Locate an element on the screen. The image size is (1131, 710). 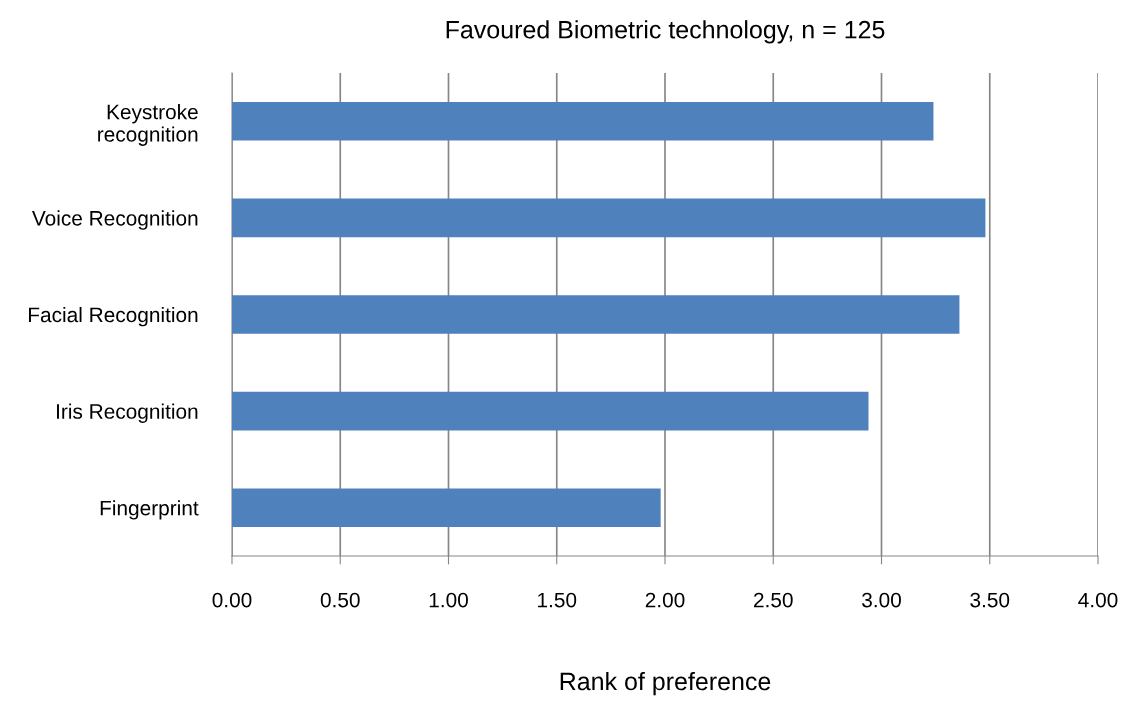
x-tick-label: 3.50 is located at coordinates (990, 600).